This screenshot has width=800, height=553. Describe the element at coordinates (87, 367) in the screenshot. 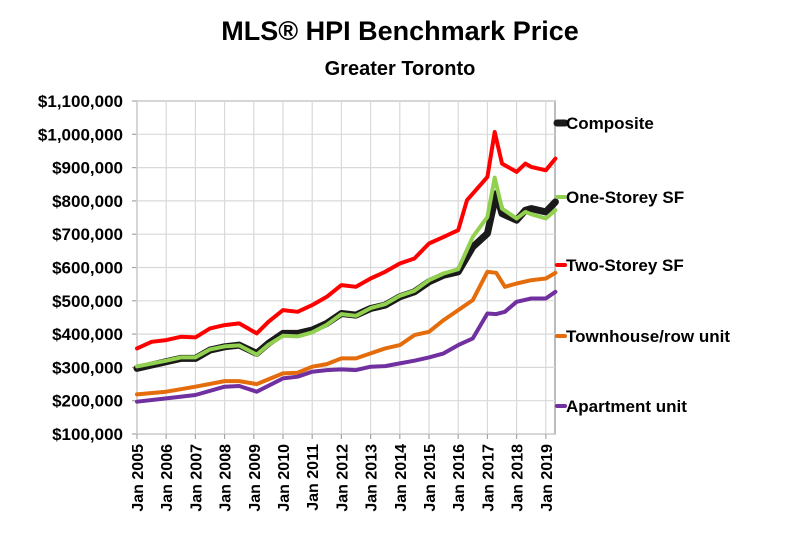

I see `y-tick-label: $300,000` at that location.